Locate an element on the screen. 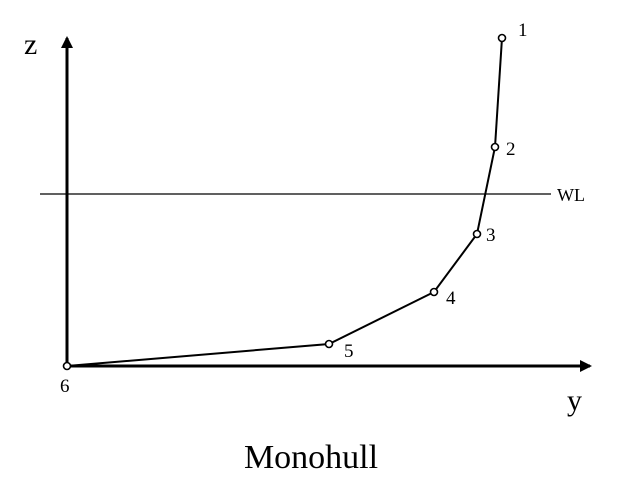 This screenshot has height=484, width=622. z-axis-label: z is located at coordinates (30, 44).